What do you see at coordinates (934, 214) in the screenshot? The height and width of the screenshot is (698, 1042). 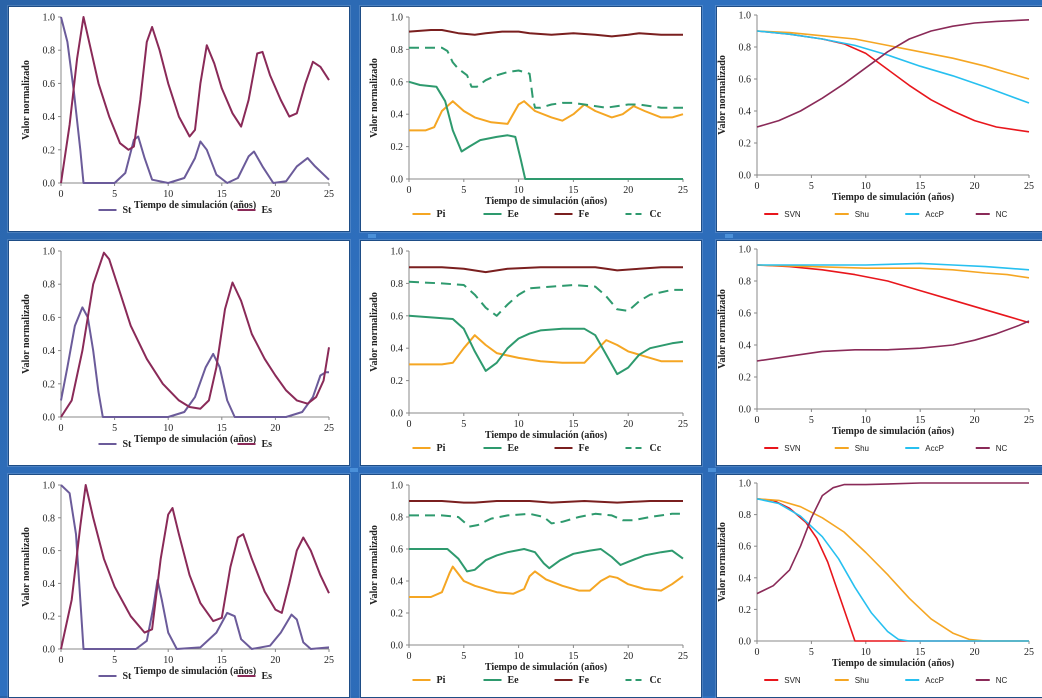 I see `legend-label-accp: AccP` at bounding box center [934, 214].